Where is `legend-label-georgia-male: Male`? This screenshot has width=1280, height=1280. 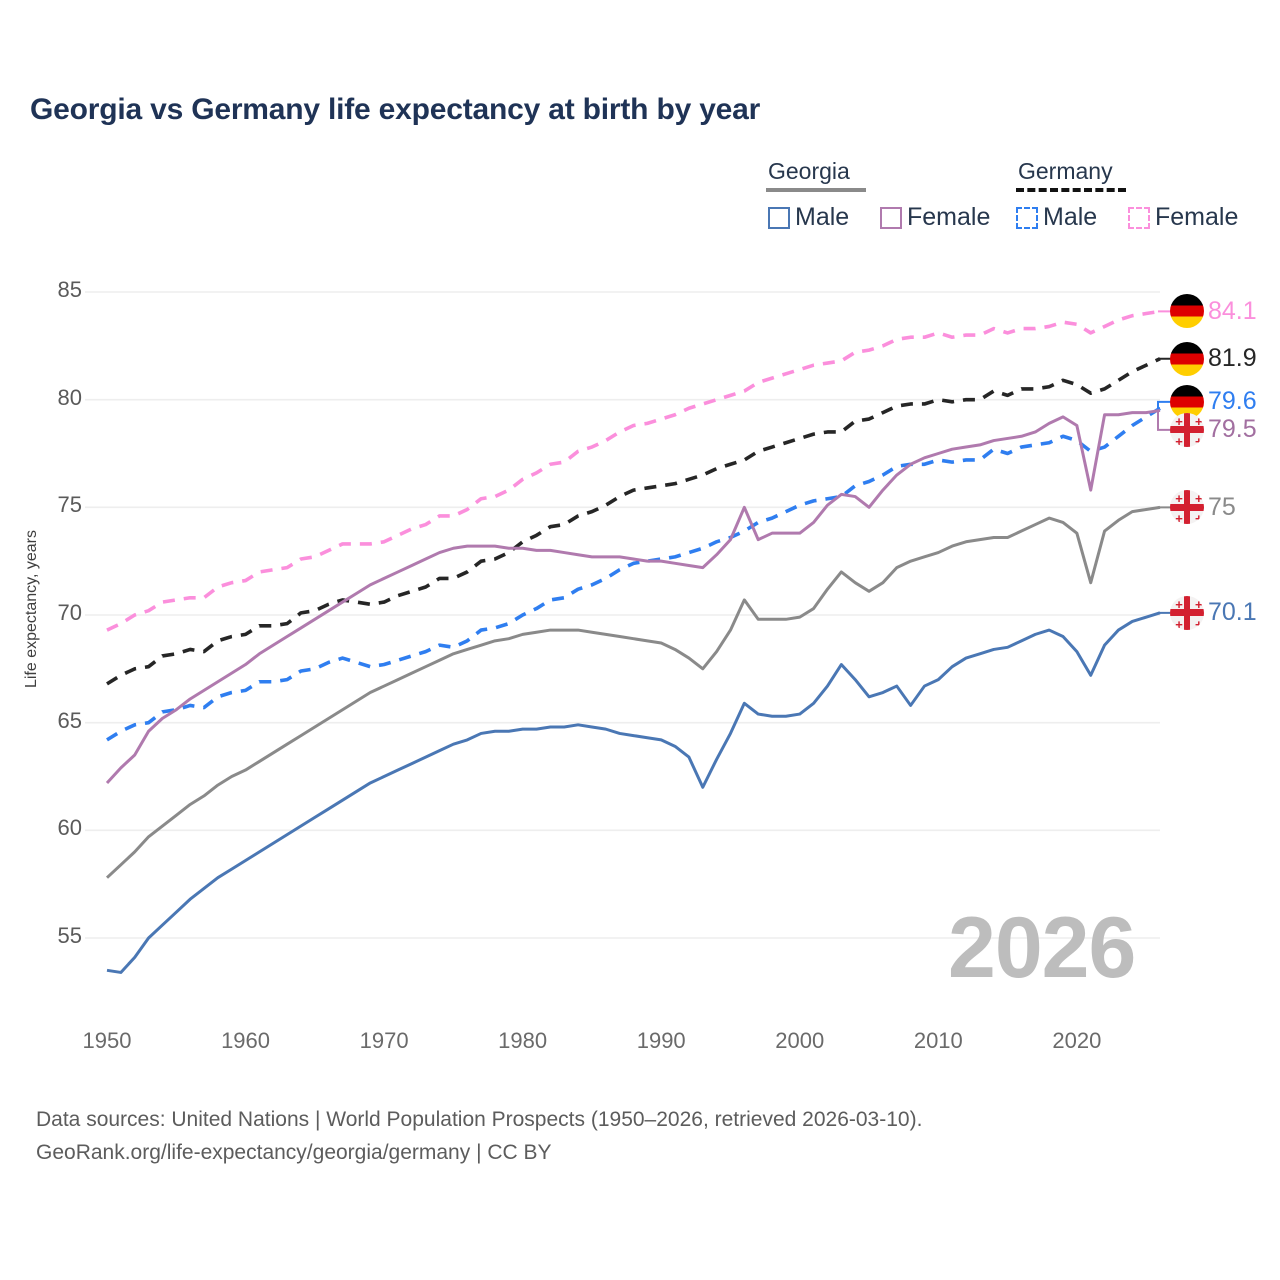
legend-label-georgia-male: Male is located at coordinates (822, 217).